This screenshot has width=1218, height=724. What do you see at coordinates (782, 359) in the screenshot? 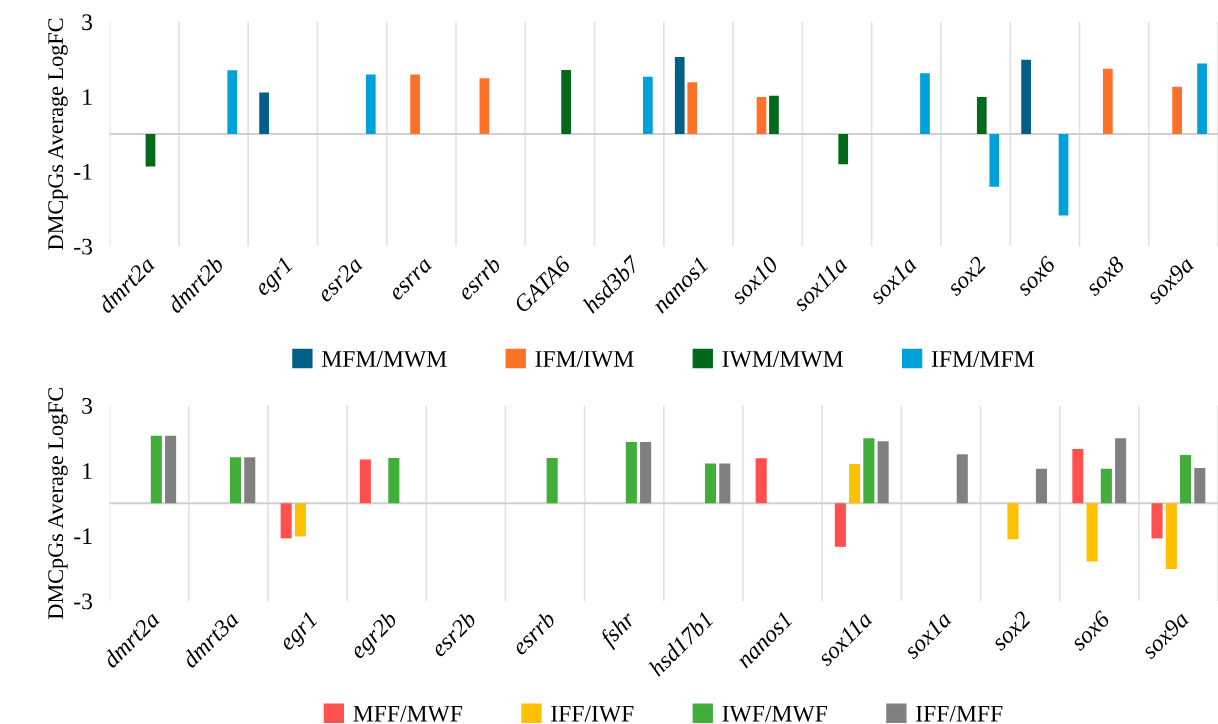
I see `legend-label: IWM/MWM` at bounding box center [782, 359].